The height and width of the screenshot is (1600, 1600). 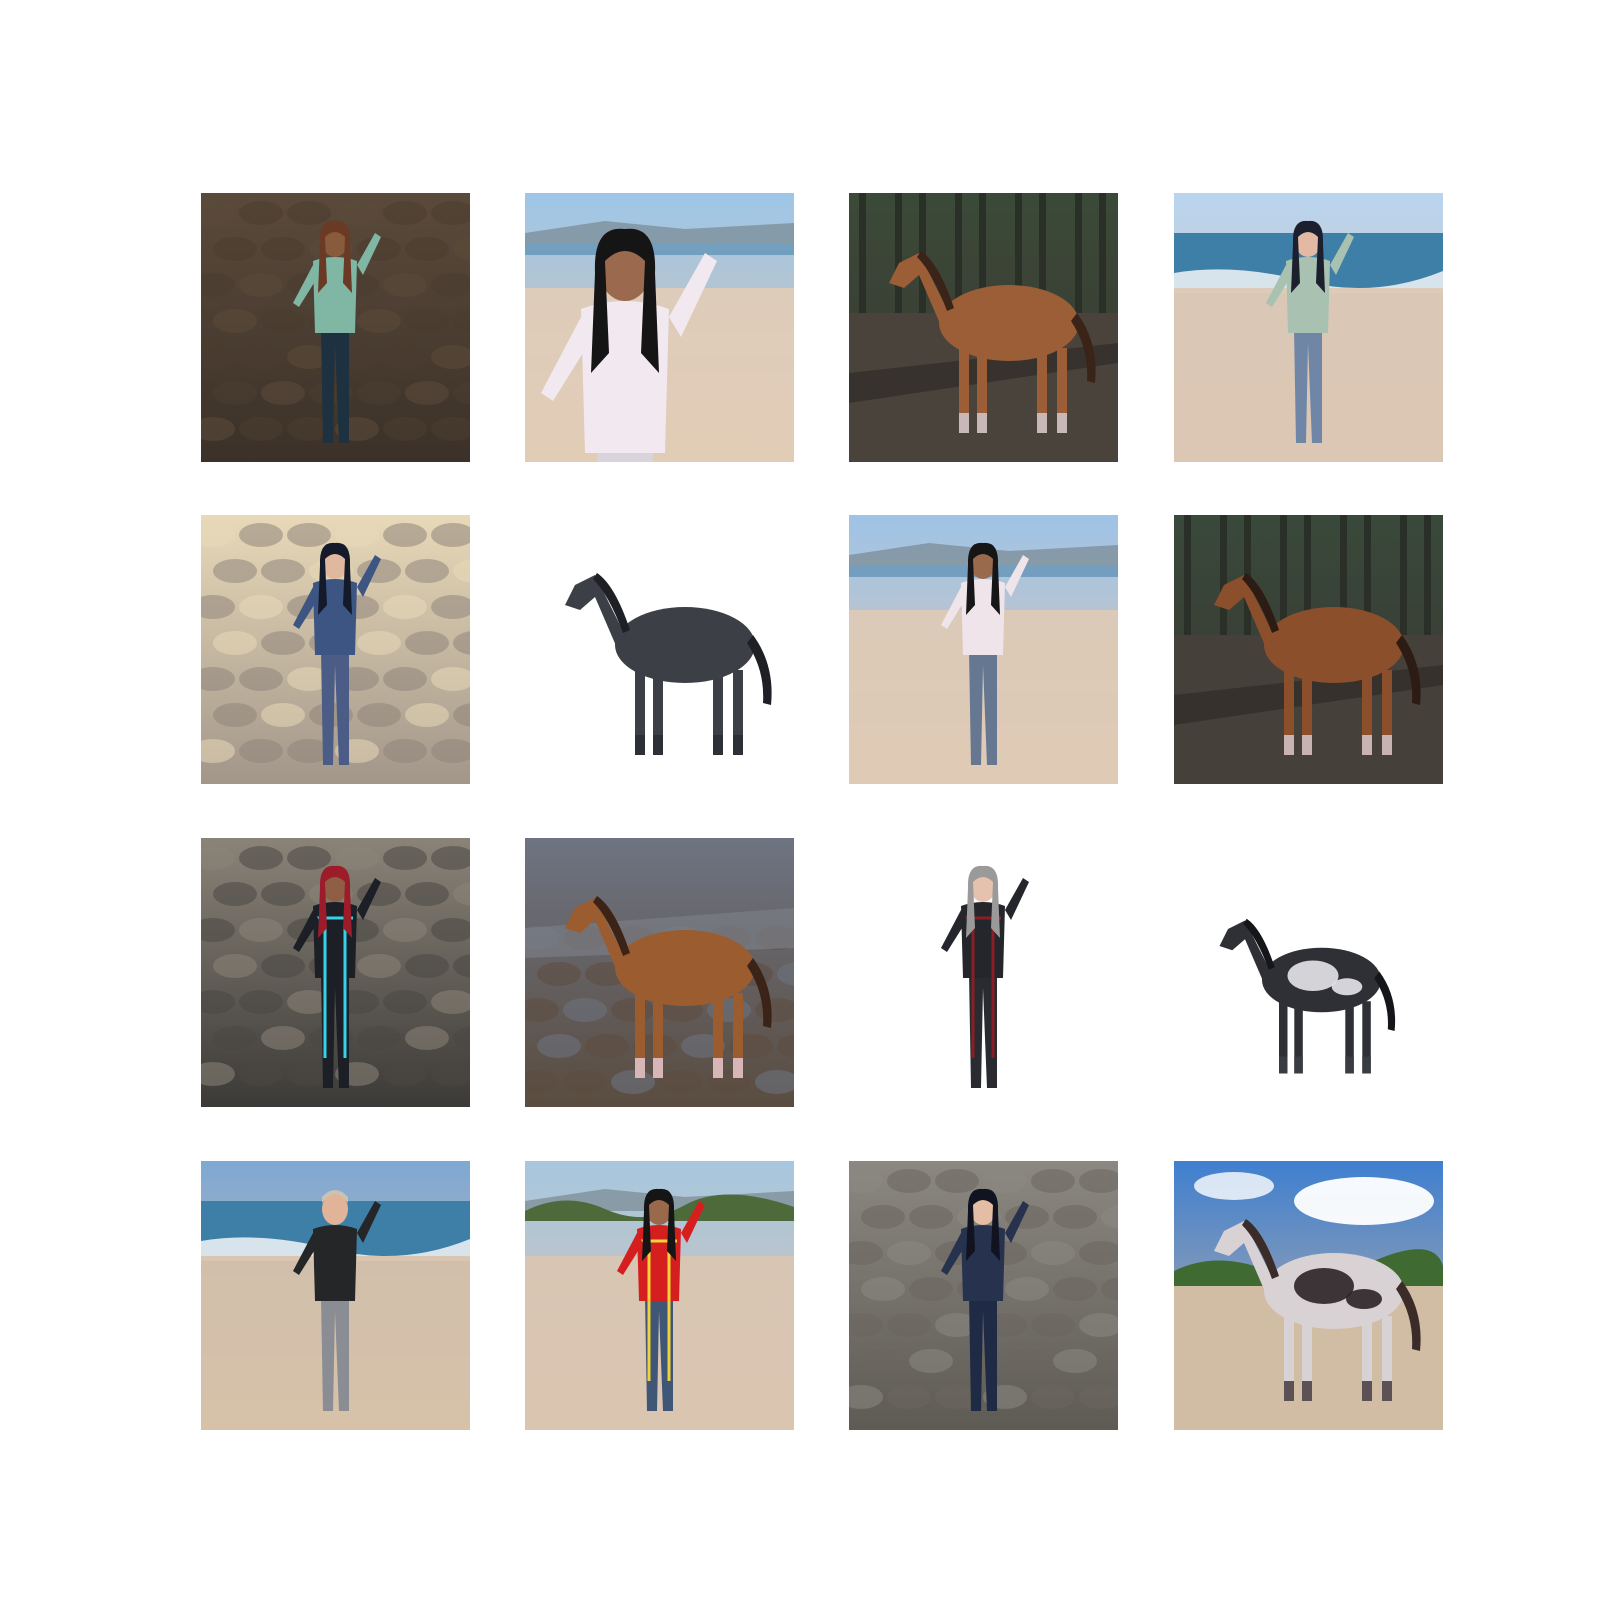 What do you see at coordinates (595, 615) in the screenshot?
I see `horse-neck-head` at bounding box center [595, 615].